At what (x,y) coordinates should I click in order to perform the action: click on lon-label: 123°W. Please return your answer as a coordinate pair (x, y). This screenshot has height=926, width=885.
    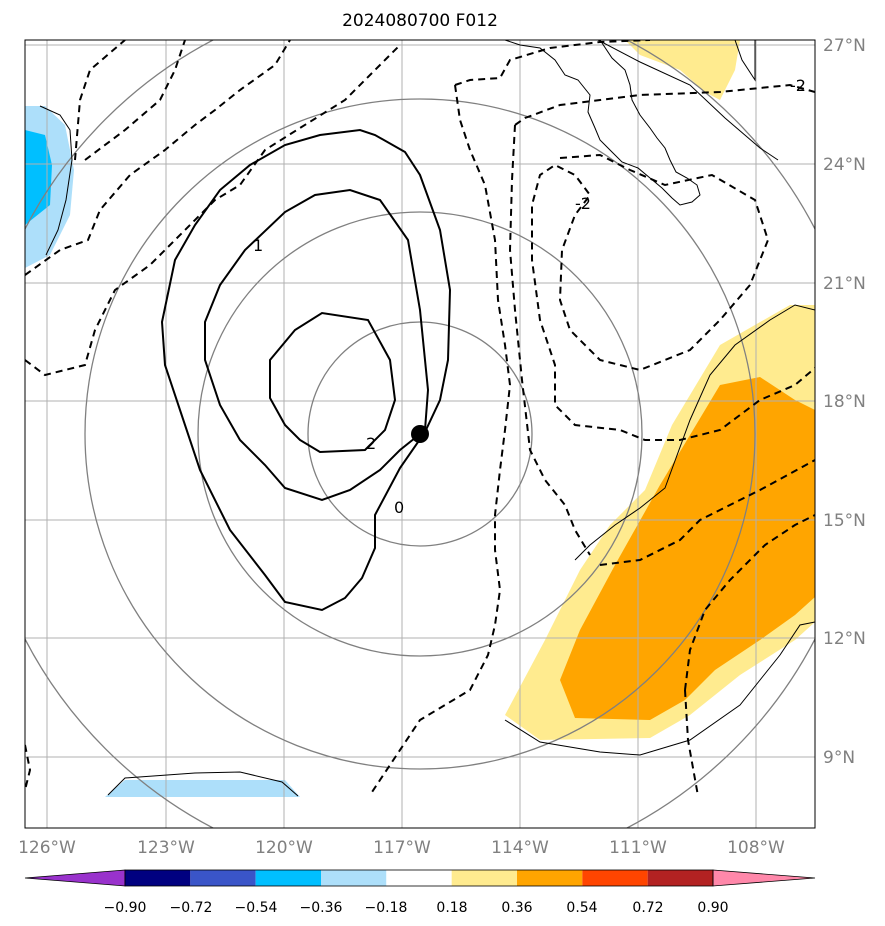
    Looking at the image, I should click on (166, 848).